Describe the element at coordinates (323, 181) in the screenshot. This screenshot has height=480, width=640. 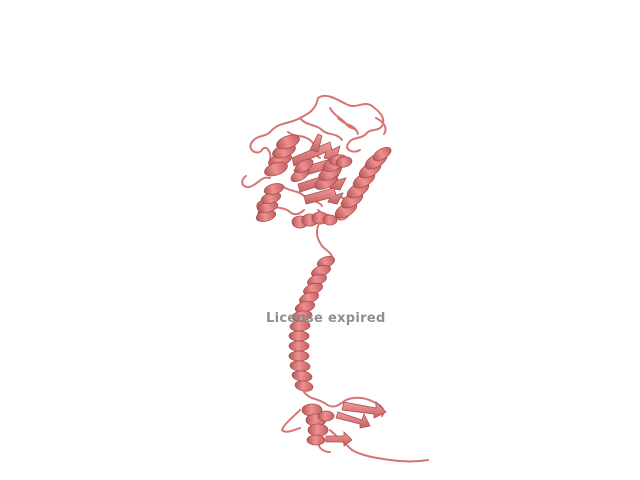
I see `alpha-helices-globular` at that location.